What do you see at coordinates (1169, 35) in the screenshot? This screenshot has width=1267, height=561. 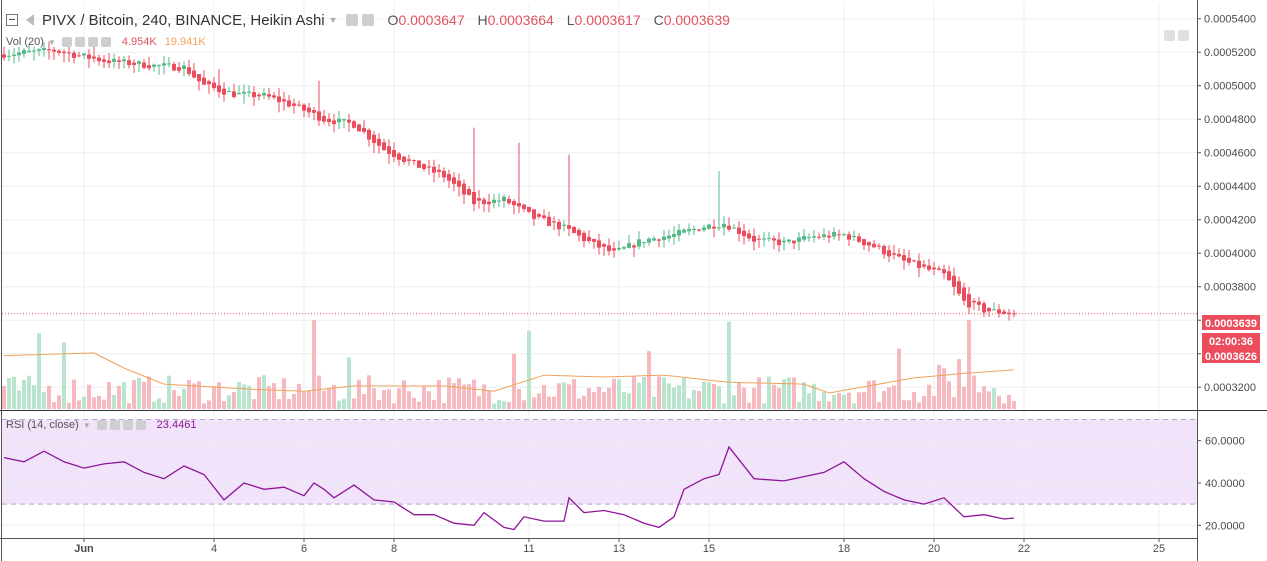 I see `pane-up-icon` at bounding box center [1169, 35].